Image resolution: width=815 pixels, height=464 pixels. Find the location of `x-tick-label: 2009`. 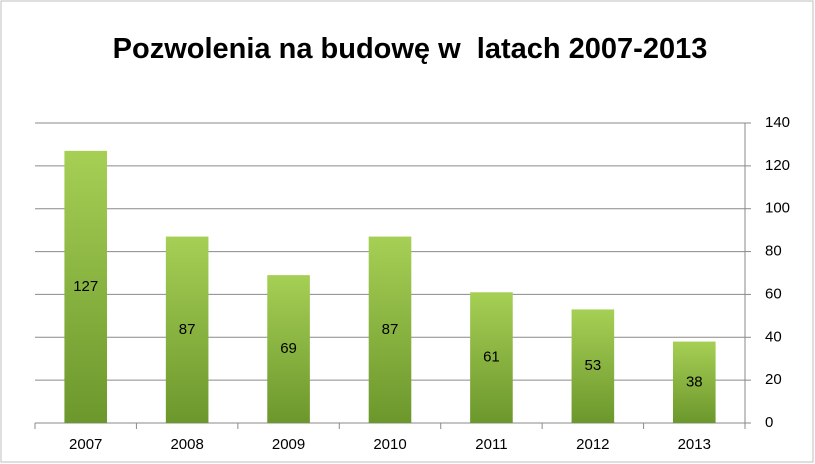

x-tick-label: 2009 is located at coordinates (288, 444).